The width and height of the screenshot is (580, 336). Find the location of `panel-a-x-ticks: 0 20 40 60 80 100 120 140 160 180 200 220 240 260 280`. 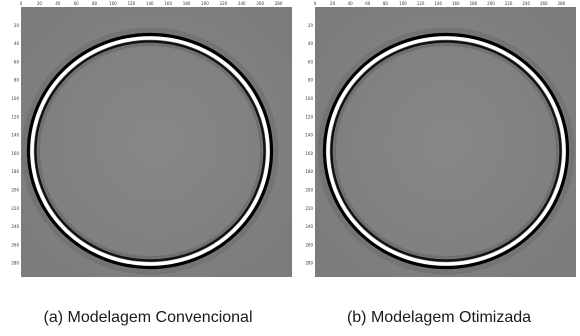

panel-a-x-ticks: 0 20 40 60 80 100 120 140 160 180 200 220 240 260 280 is located at coordinates (151, 3).